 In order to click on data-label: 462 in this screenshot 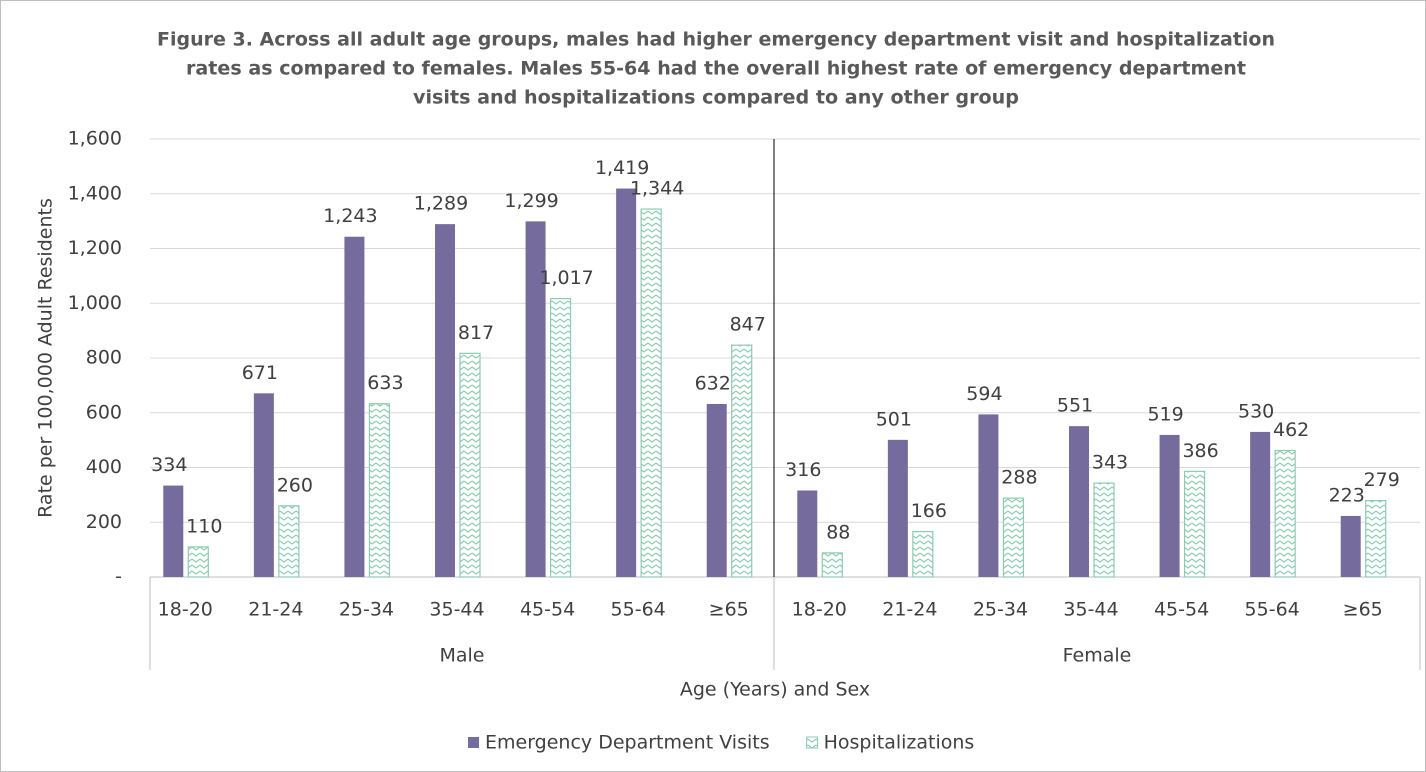, I will do `click(1291, 430)`.